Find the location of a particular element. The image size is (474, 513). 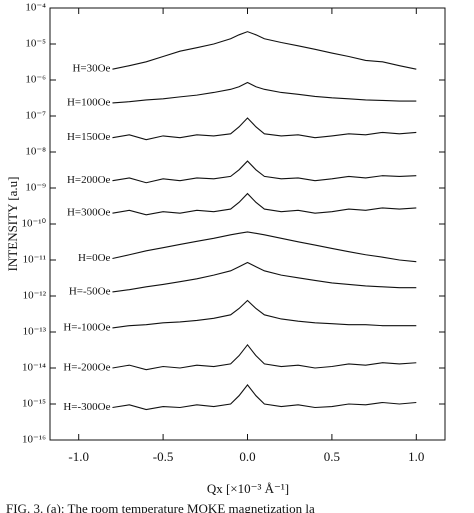

series-label: H=30Oe is located at coordinates (91, 69).